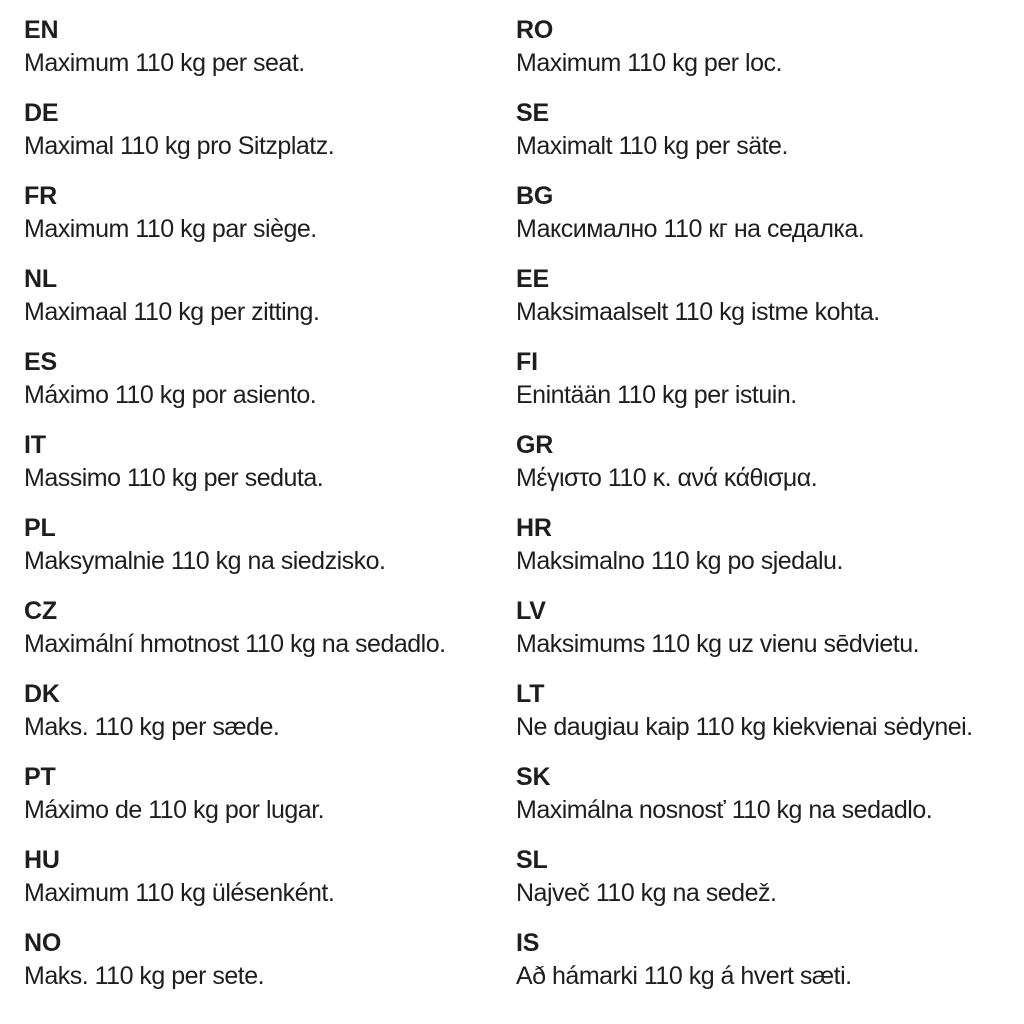  I want to click on language-code: PL, so click(40, 528).